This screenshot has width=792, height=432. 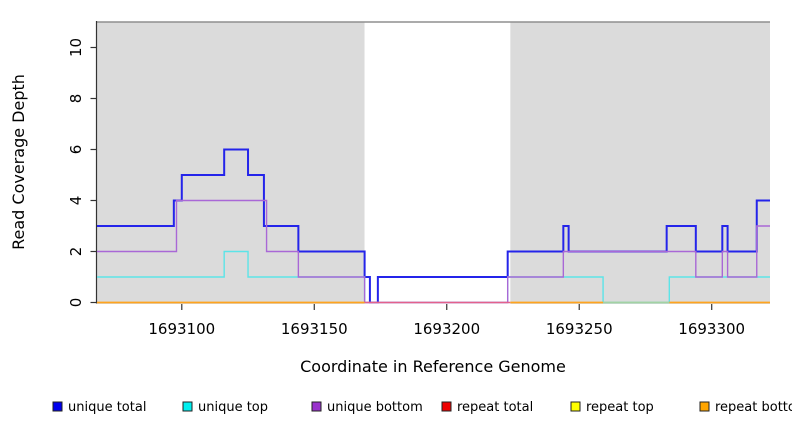 I want to click on y-tick-label: 0, so click(x=76, y=303).